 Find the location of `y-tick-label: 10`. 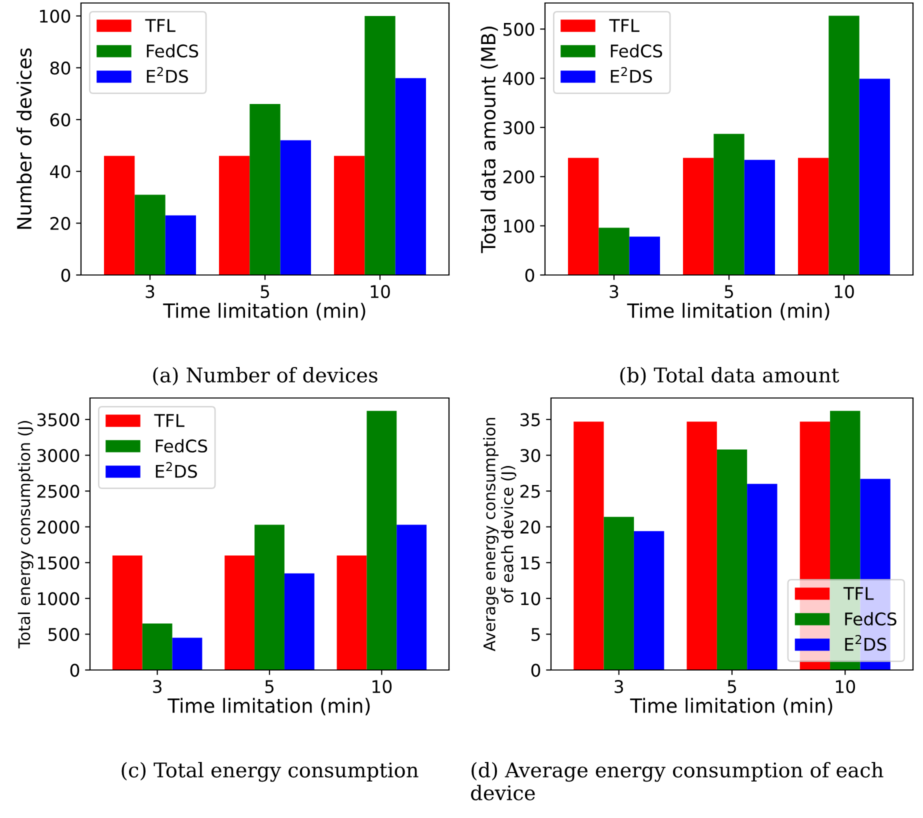

y-tick-label: 10 is located at coordinates (530, 599).